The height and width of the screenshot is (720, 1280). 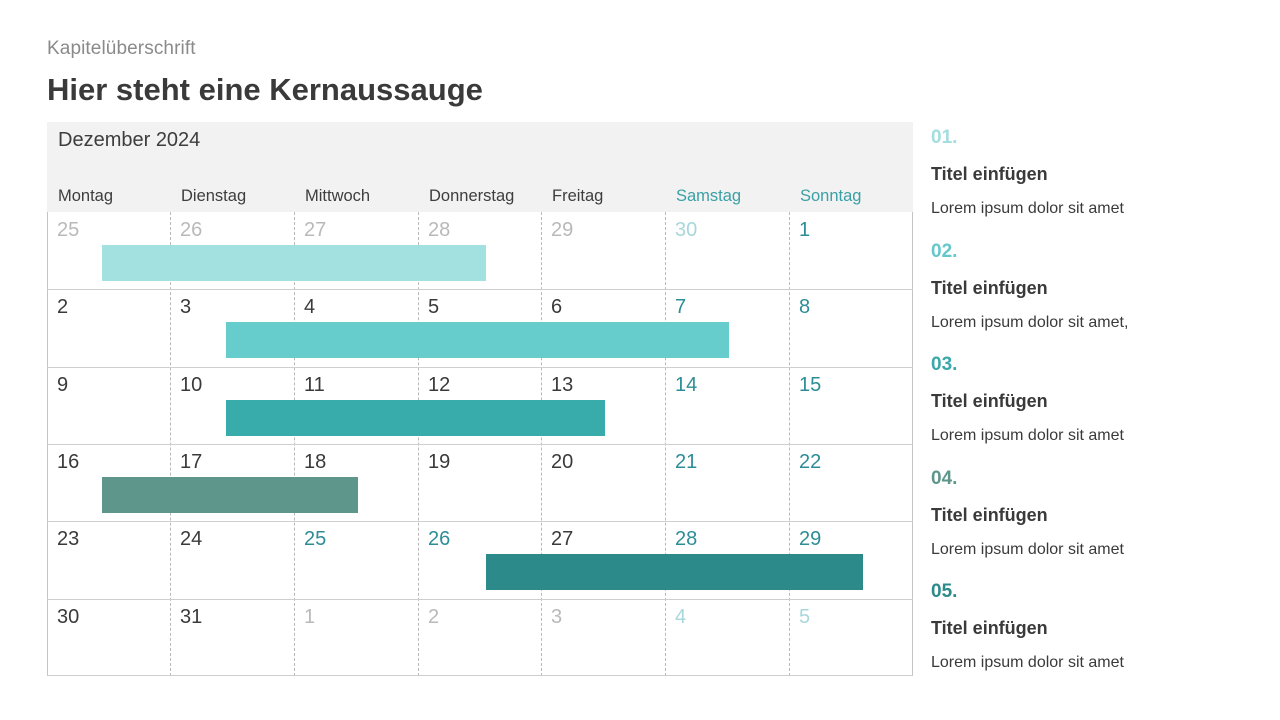 I want to click on legend-number-2: 02., so click(x=944, y=251).